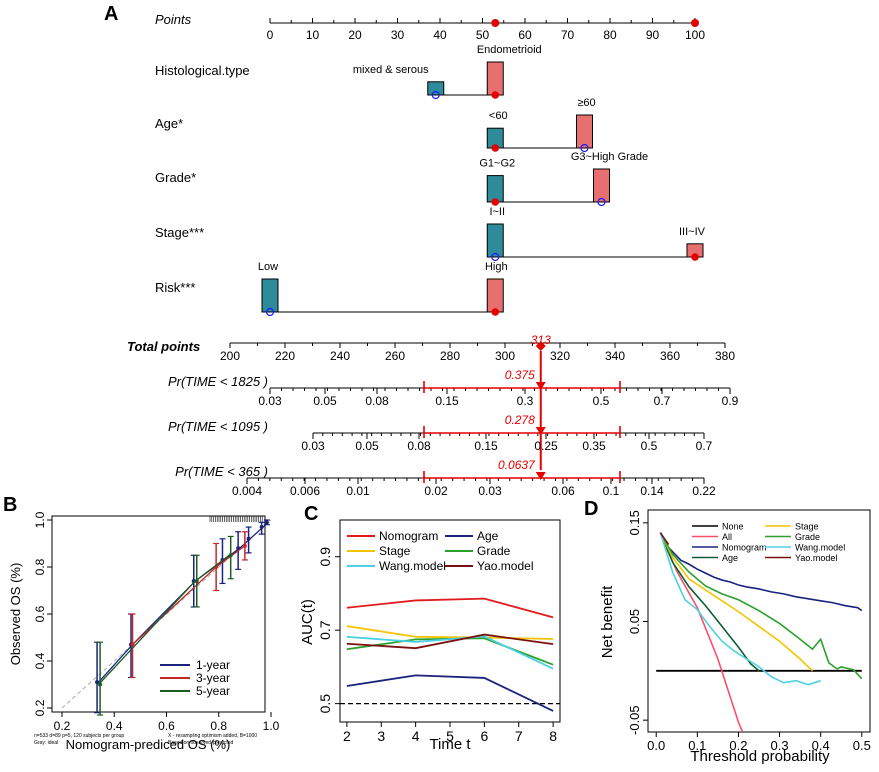 The image size is (879, 772). What do you see at coordinates (148, 744) in the screenshot?
I see `x-axis-label: Nomogram-prediced OS (%)` at bounding box center [148, 744].